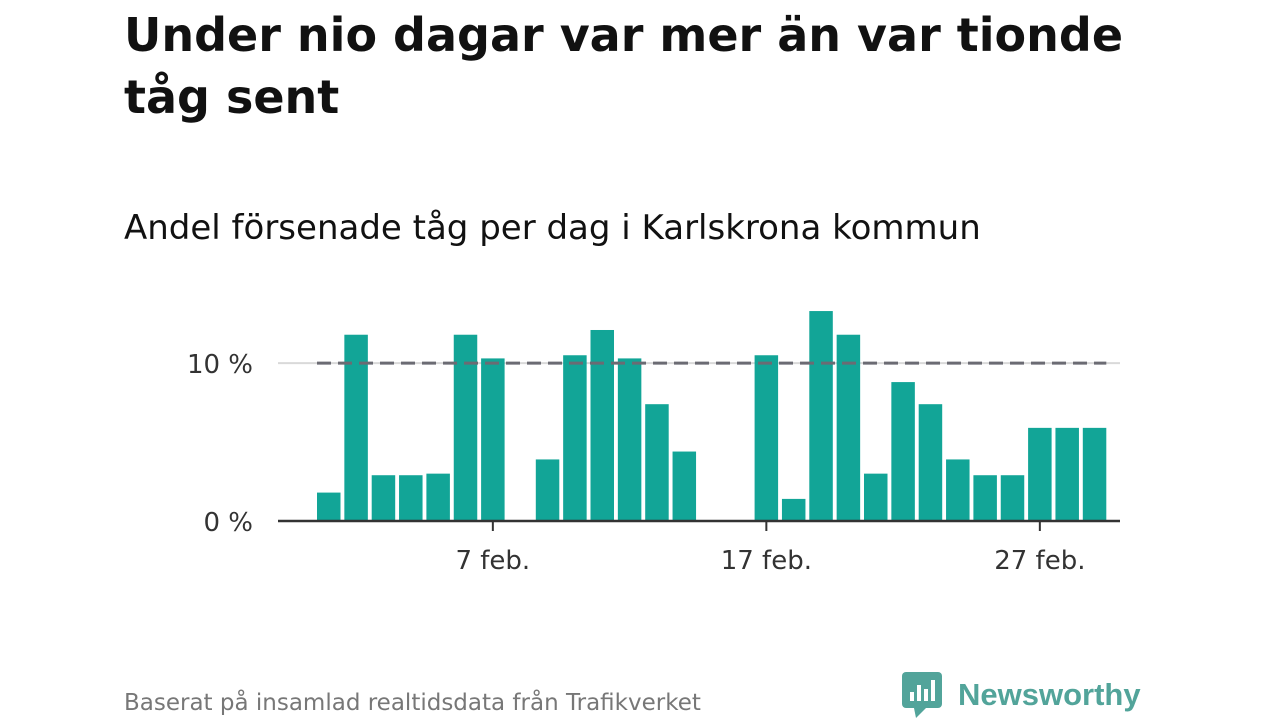  What do you see at coordinates (699, 525) in the screenshot?
I see `axes` at bounding box center [699, 525].